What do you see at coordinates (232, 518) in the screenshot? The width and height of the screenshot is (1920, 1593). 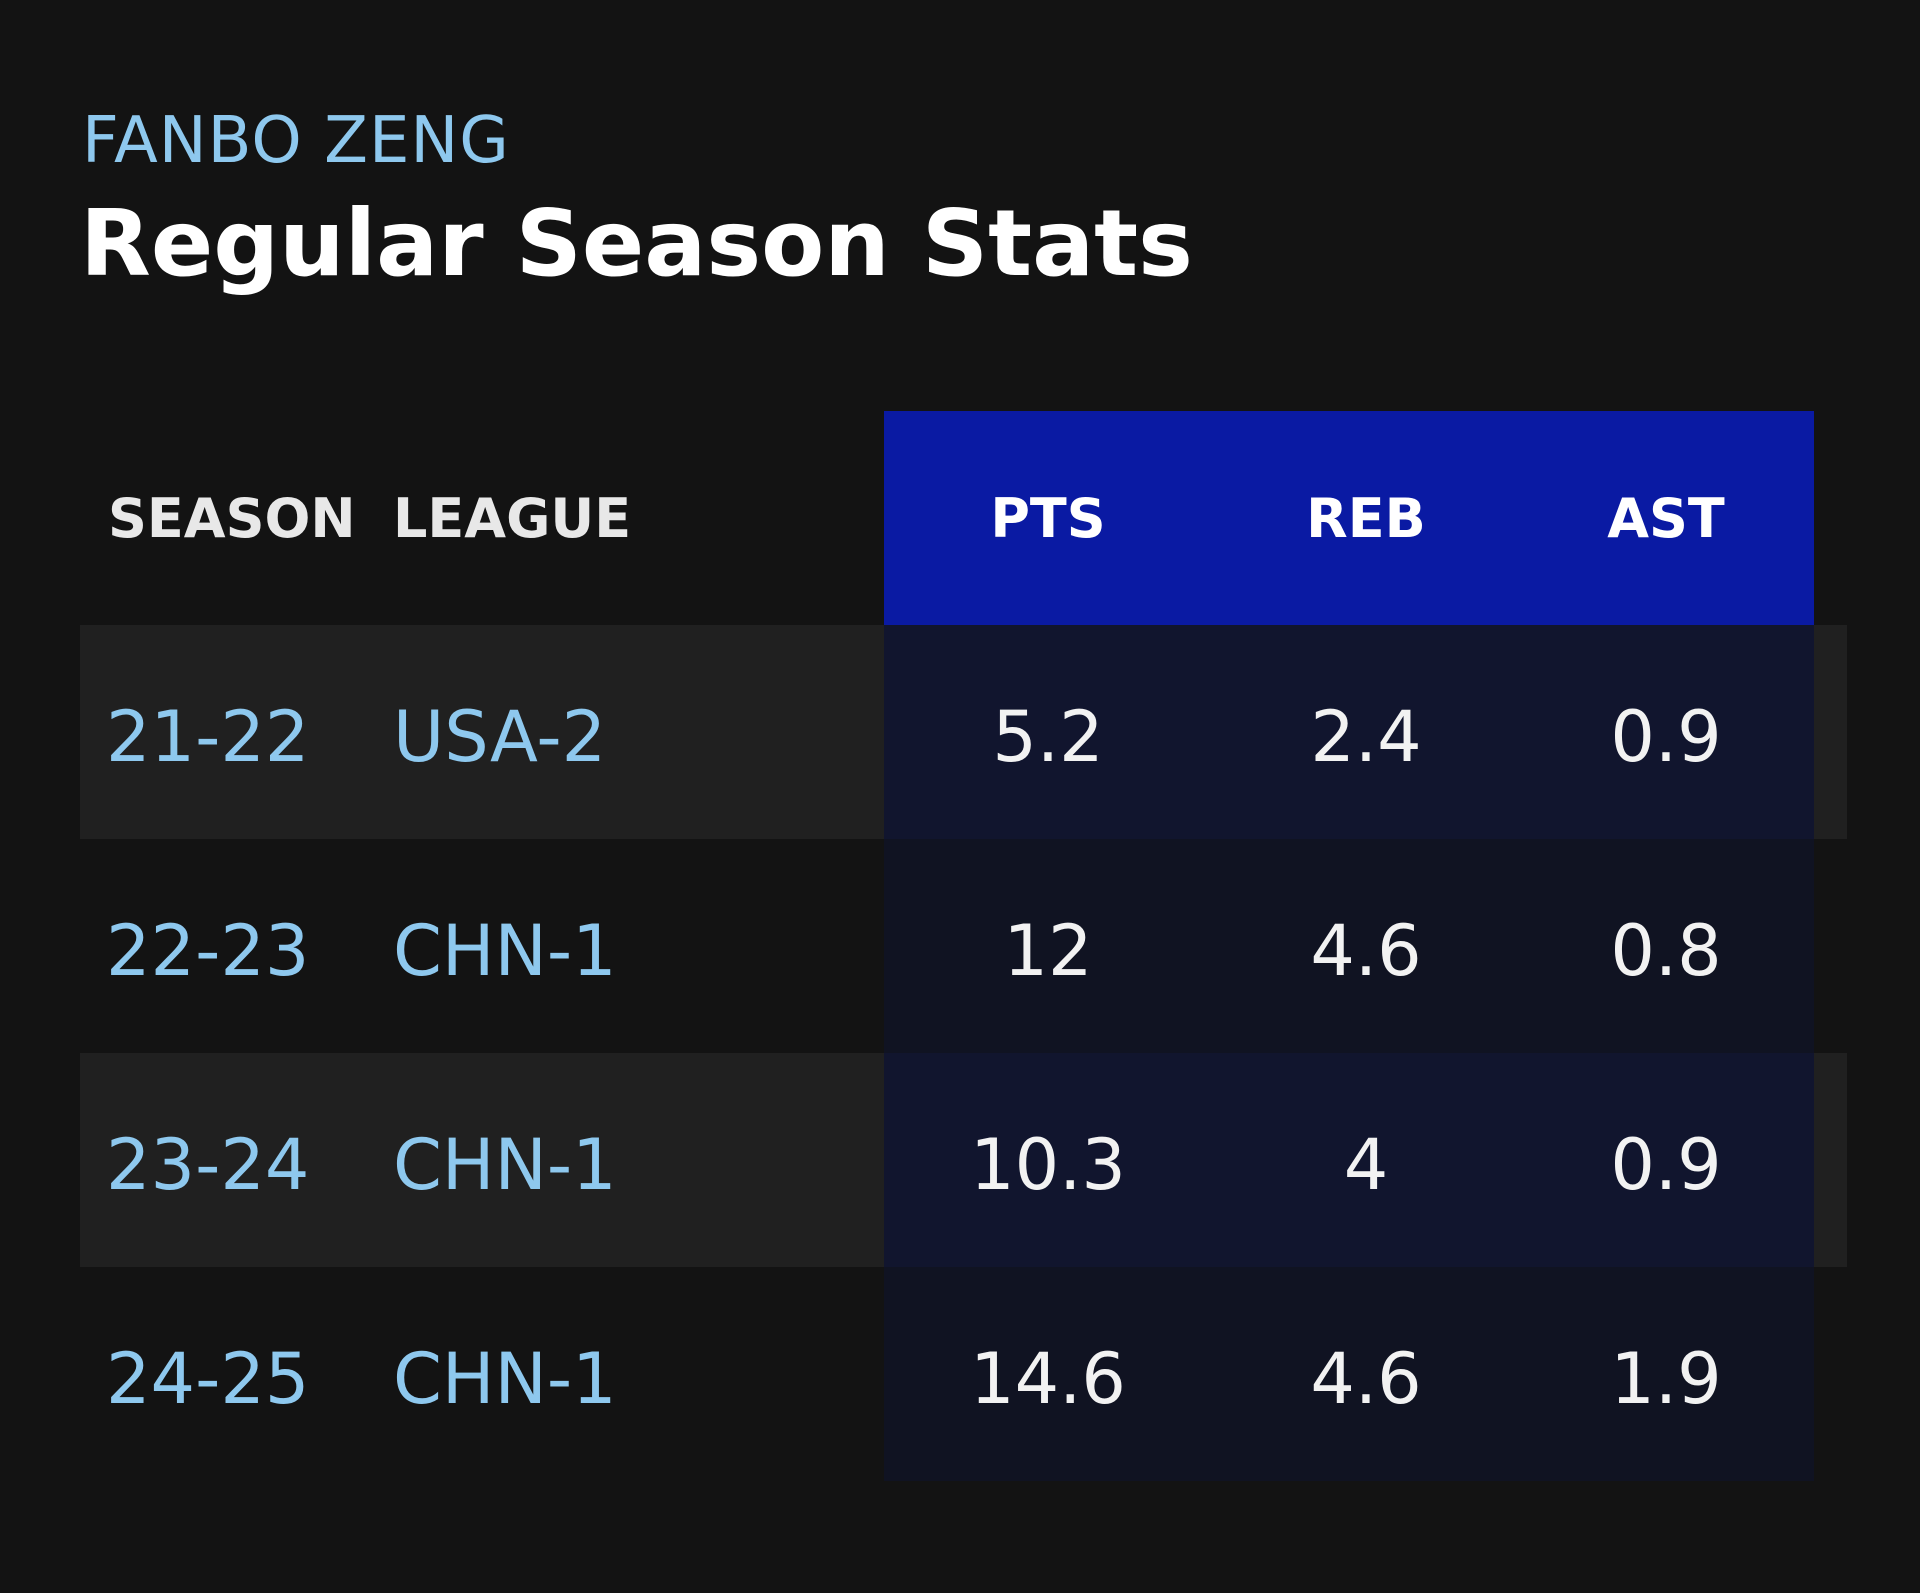 I see `column-header-season: SEASON` at bounding box center [232, 518].